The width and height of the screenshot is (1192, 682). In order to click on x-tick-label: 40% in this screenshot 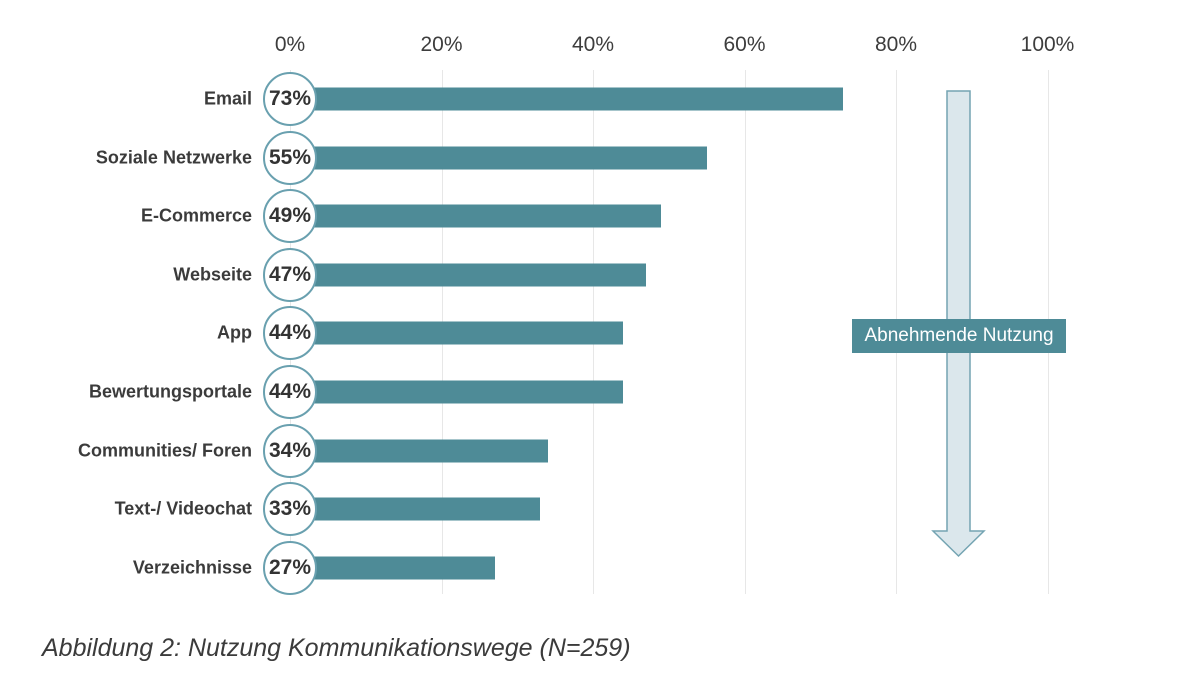, I will do `click(593, 44)`.